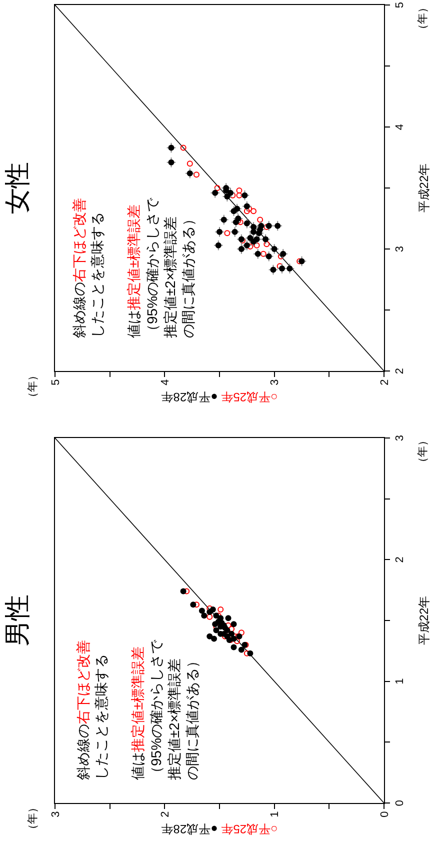  I want to click on text: 女性, so click(17, 188).